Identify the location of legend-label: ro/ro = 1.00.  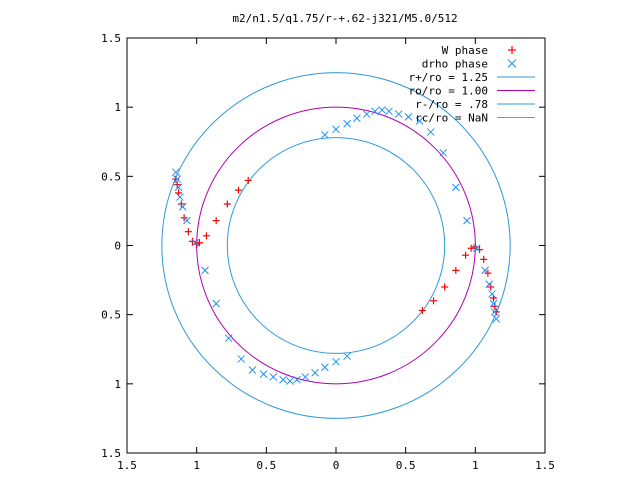
(448, 91).